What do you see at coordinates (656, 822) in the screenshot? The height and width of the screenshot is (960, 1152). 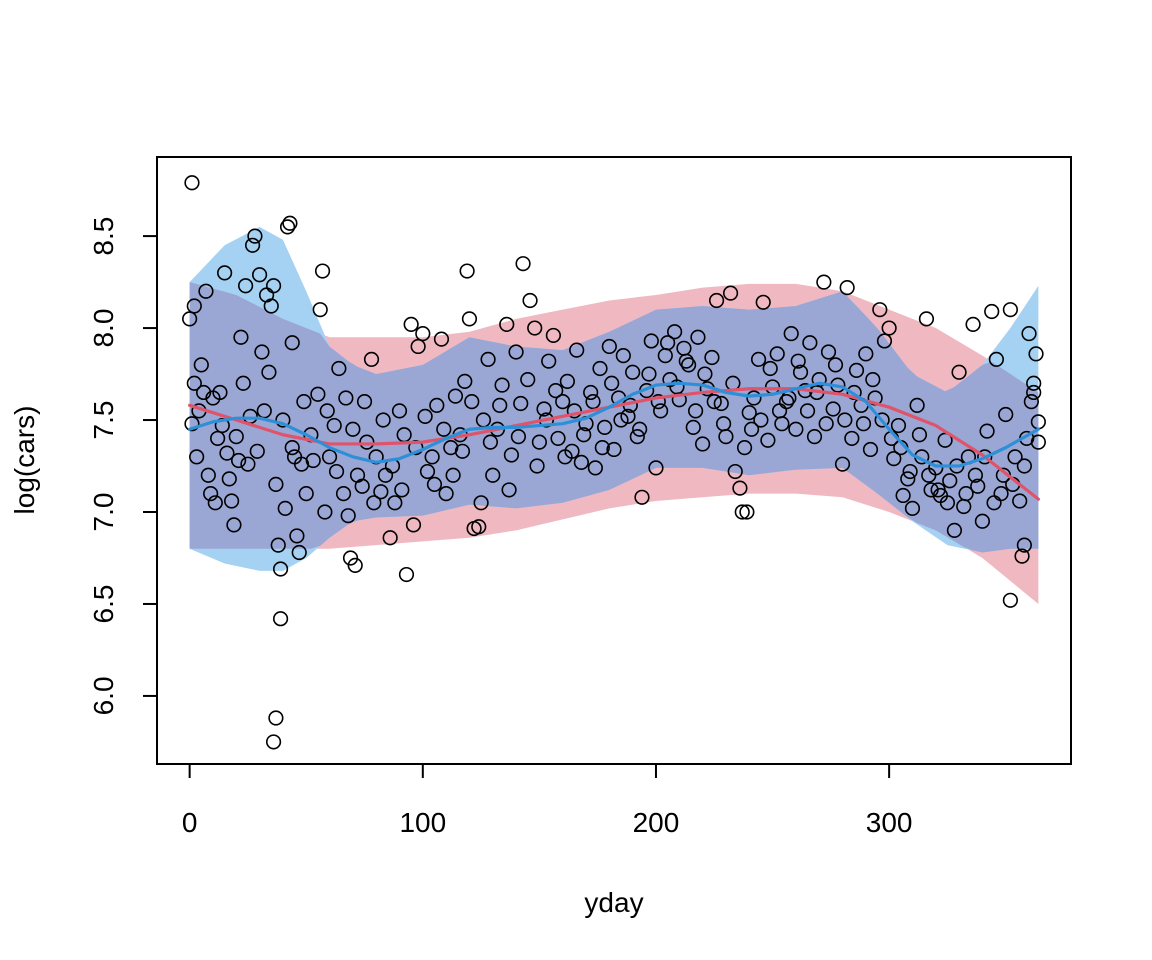 I see `x-tick-label: 200` at bounding box center [656, 822].